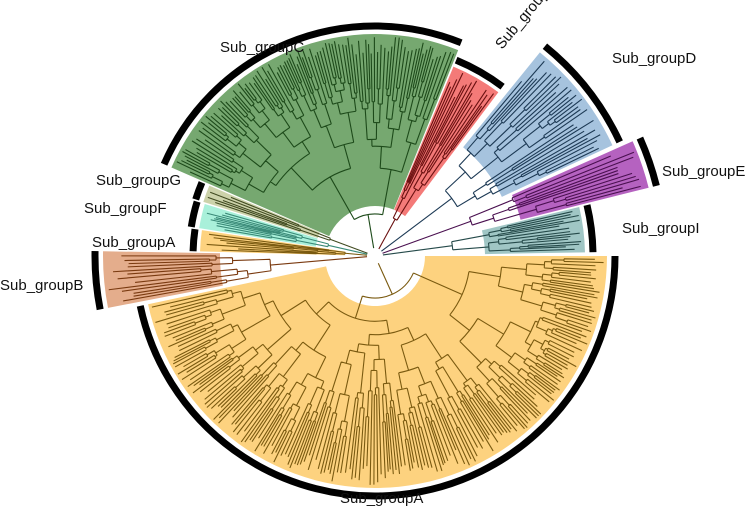  I want to click on label-sub-group-b: Sub_groupB, so click(41, 285).